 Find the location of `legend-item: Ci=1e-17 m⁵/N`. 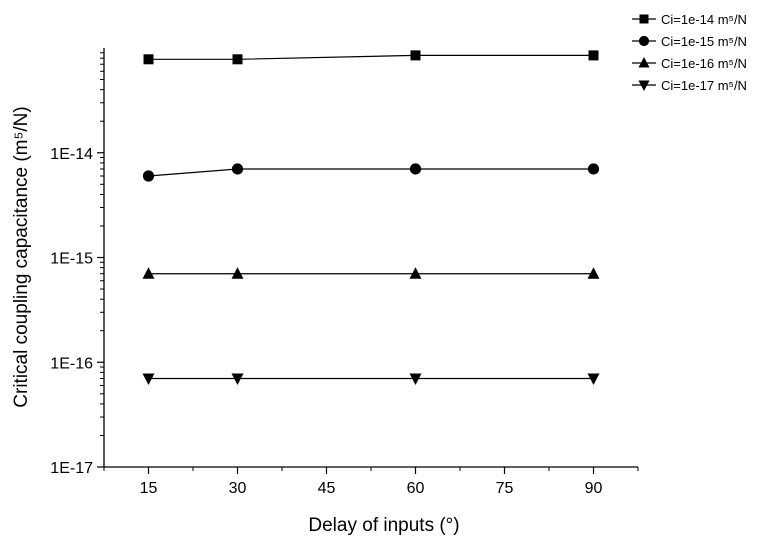

legend-item: Ci=1e-17 m⁵/N is located at coordinates (689, 85).